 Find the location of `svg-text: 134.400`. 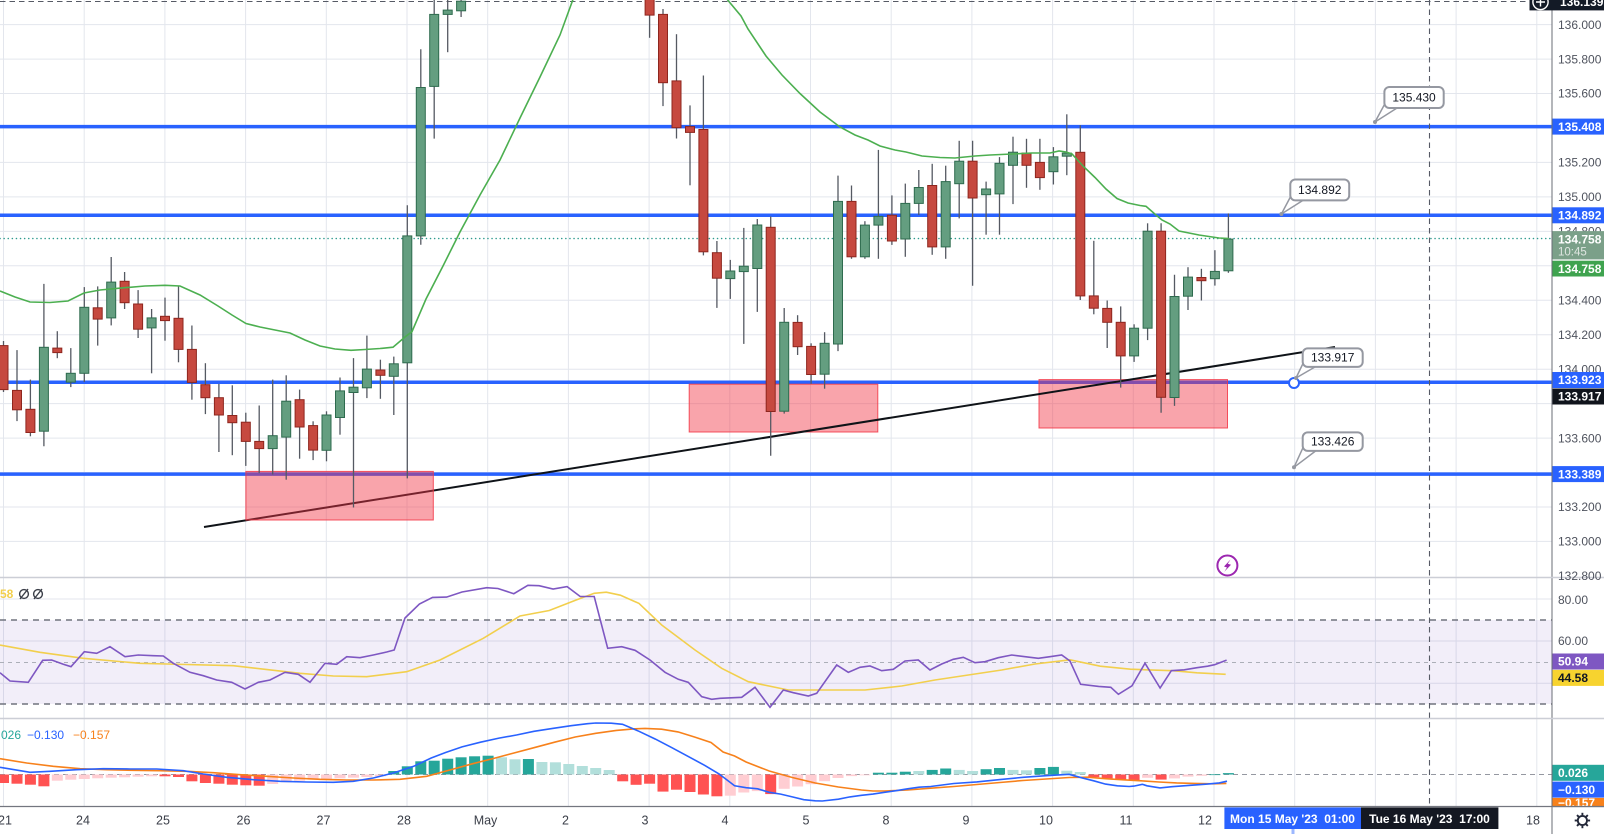

svg-text: 134.400 is located at coordinates (1580, 301).